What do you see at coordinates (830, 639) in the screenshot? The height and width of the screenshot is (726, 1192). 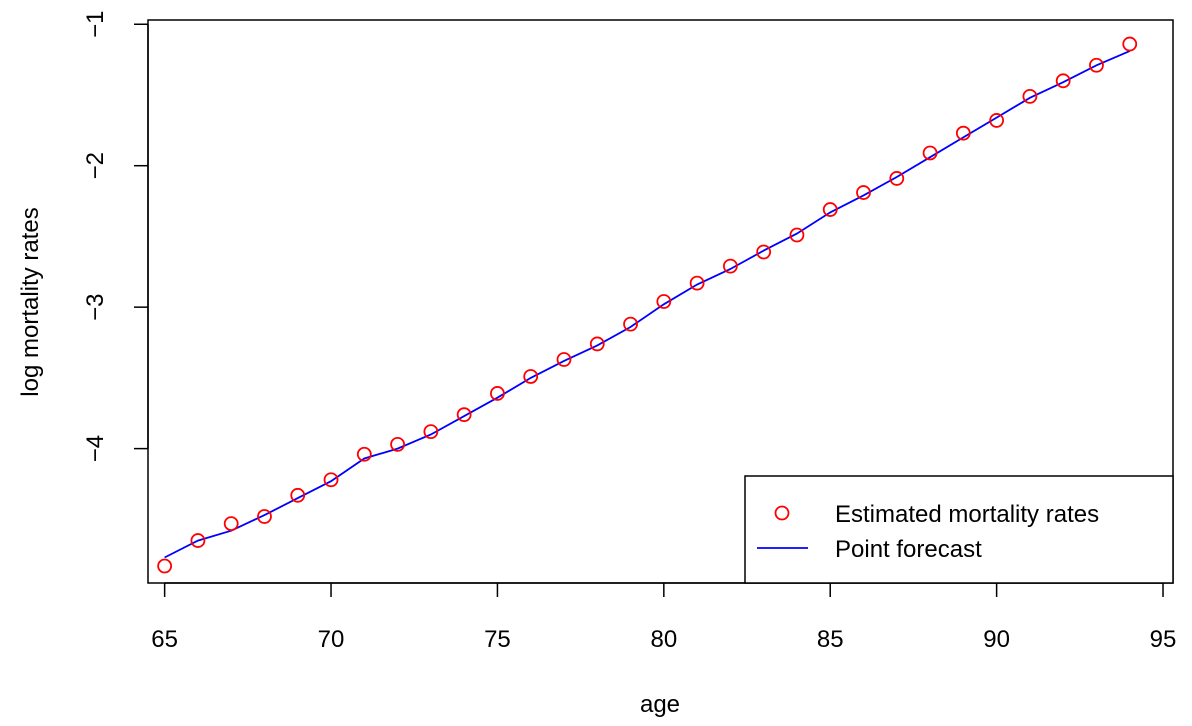 I see `x-tick-label: 85` at bounding box center [830, 639].